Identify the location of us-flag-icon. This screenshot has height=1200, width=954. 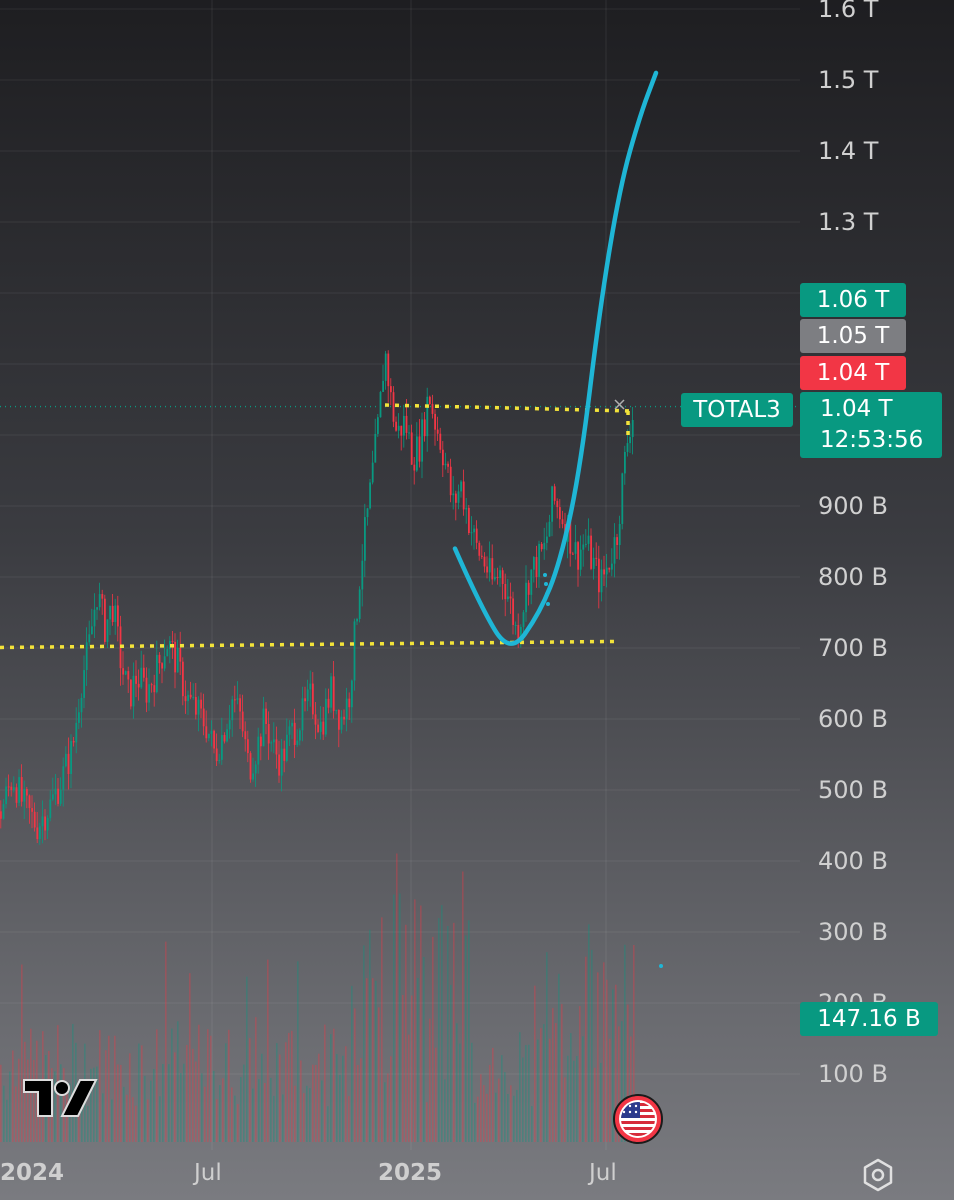
(638, 1119).